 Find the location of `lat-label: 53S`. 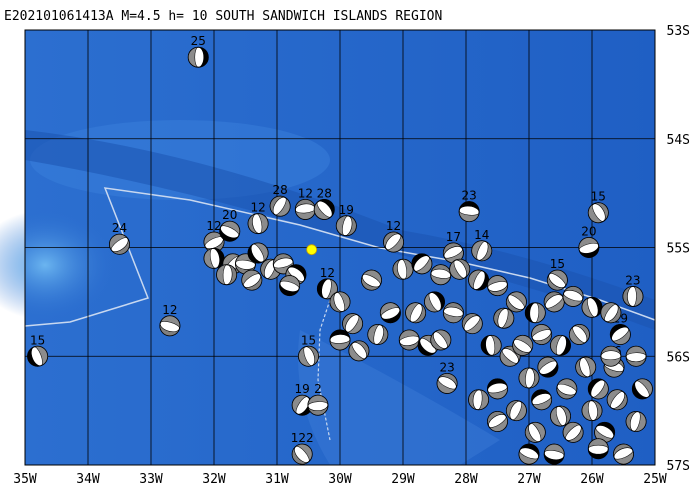

lat-label: 53S is located at coordinates (678, 31).